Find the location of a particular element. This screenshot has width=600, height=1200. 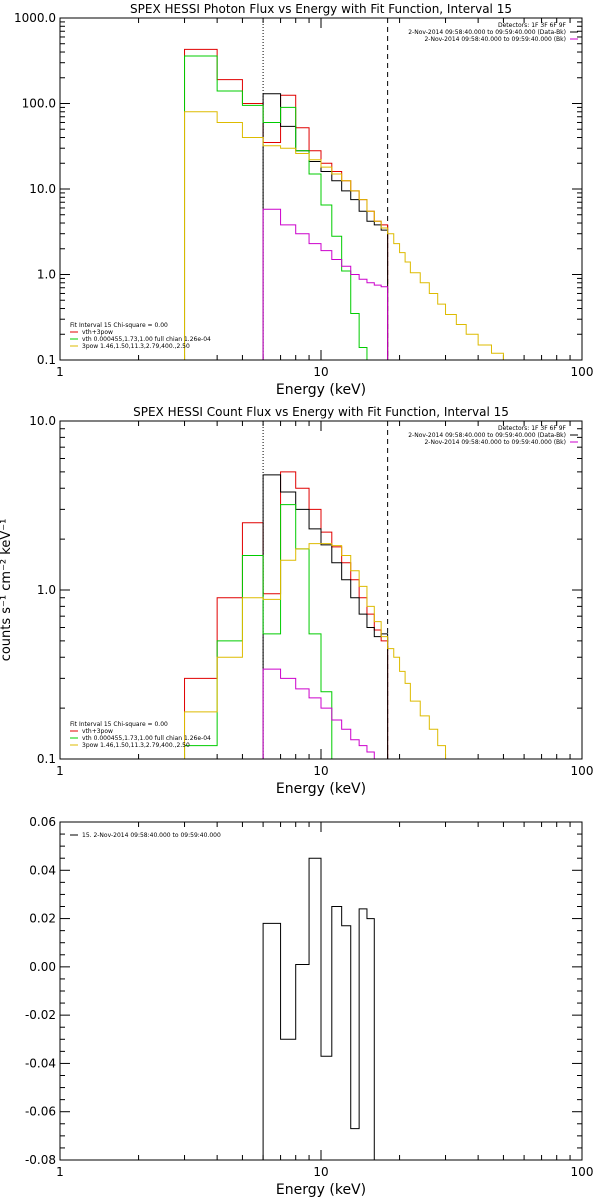

y-tick-label: 0.06 is located at coordinates (42, 822).